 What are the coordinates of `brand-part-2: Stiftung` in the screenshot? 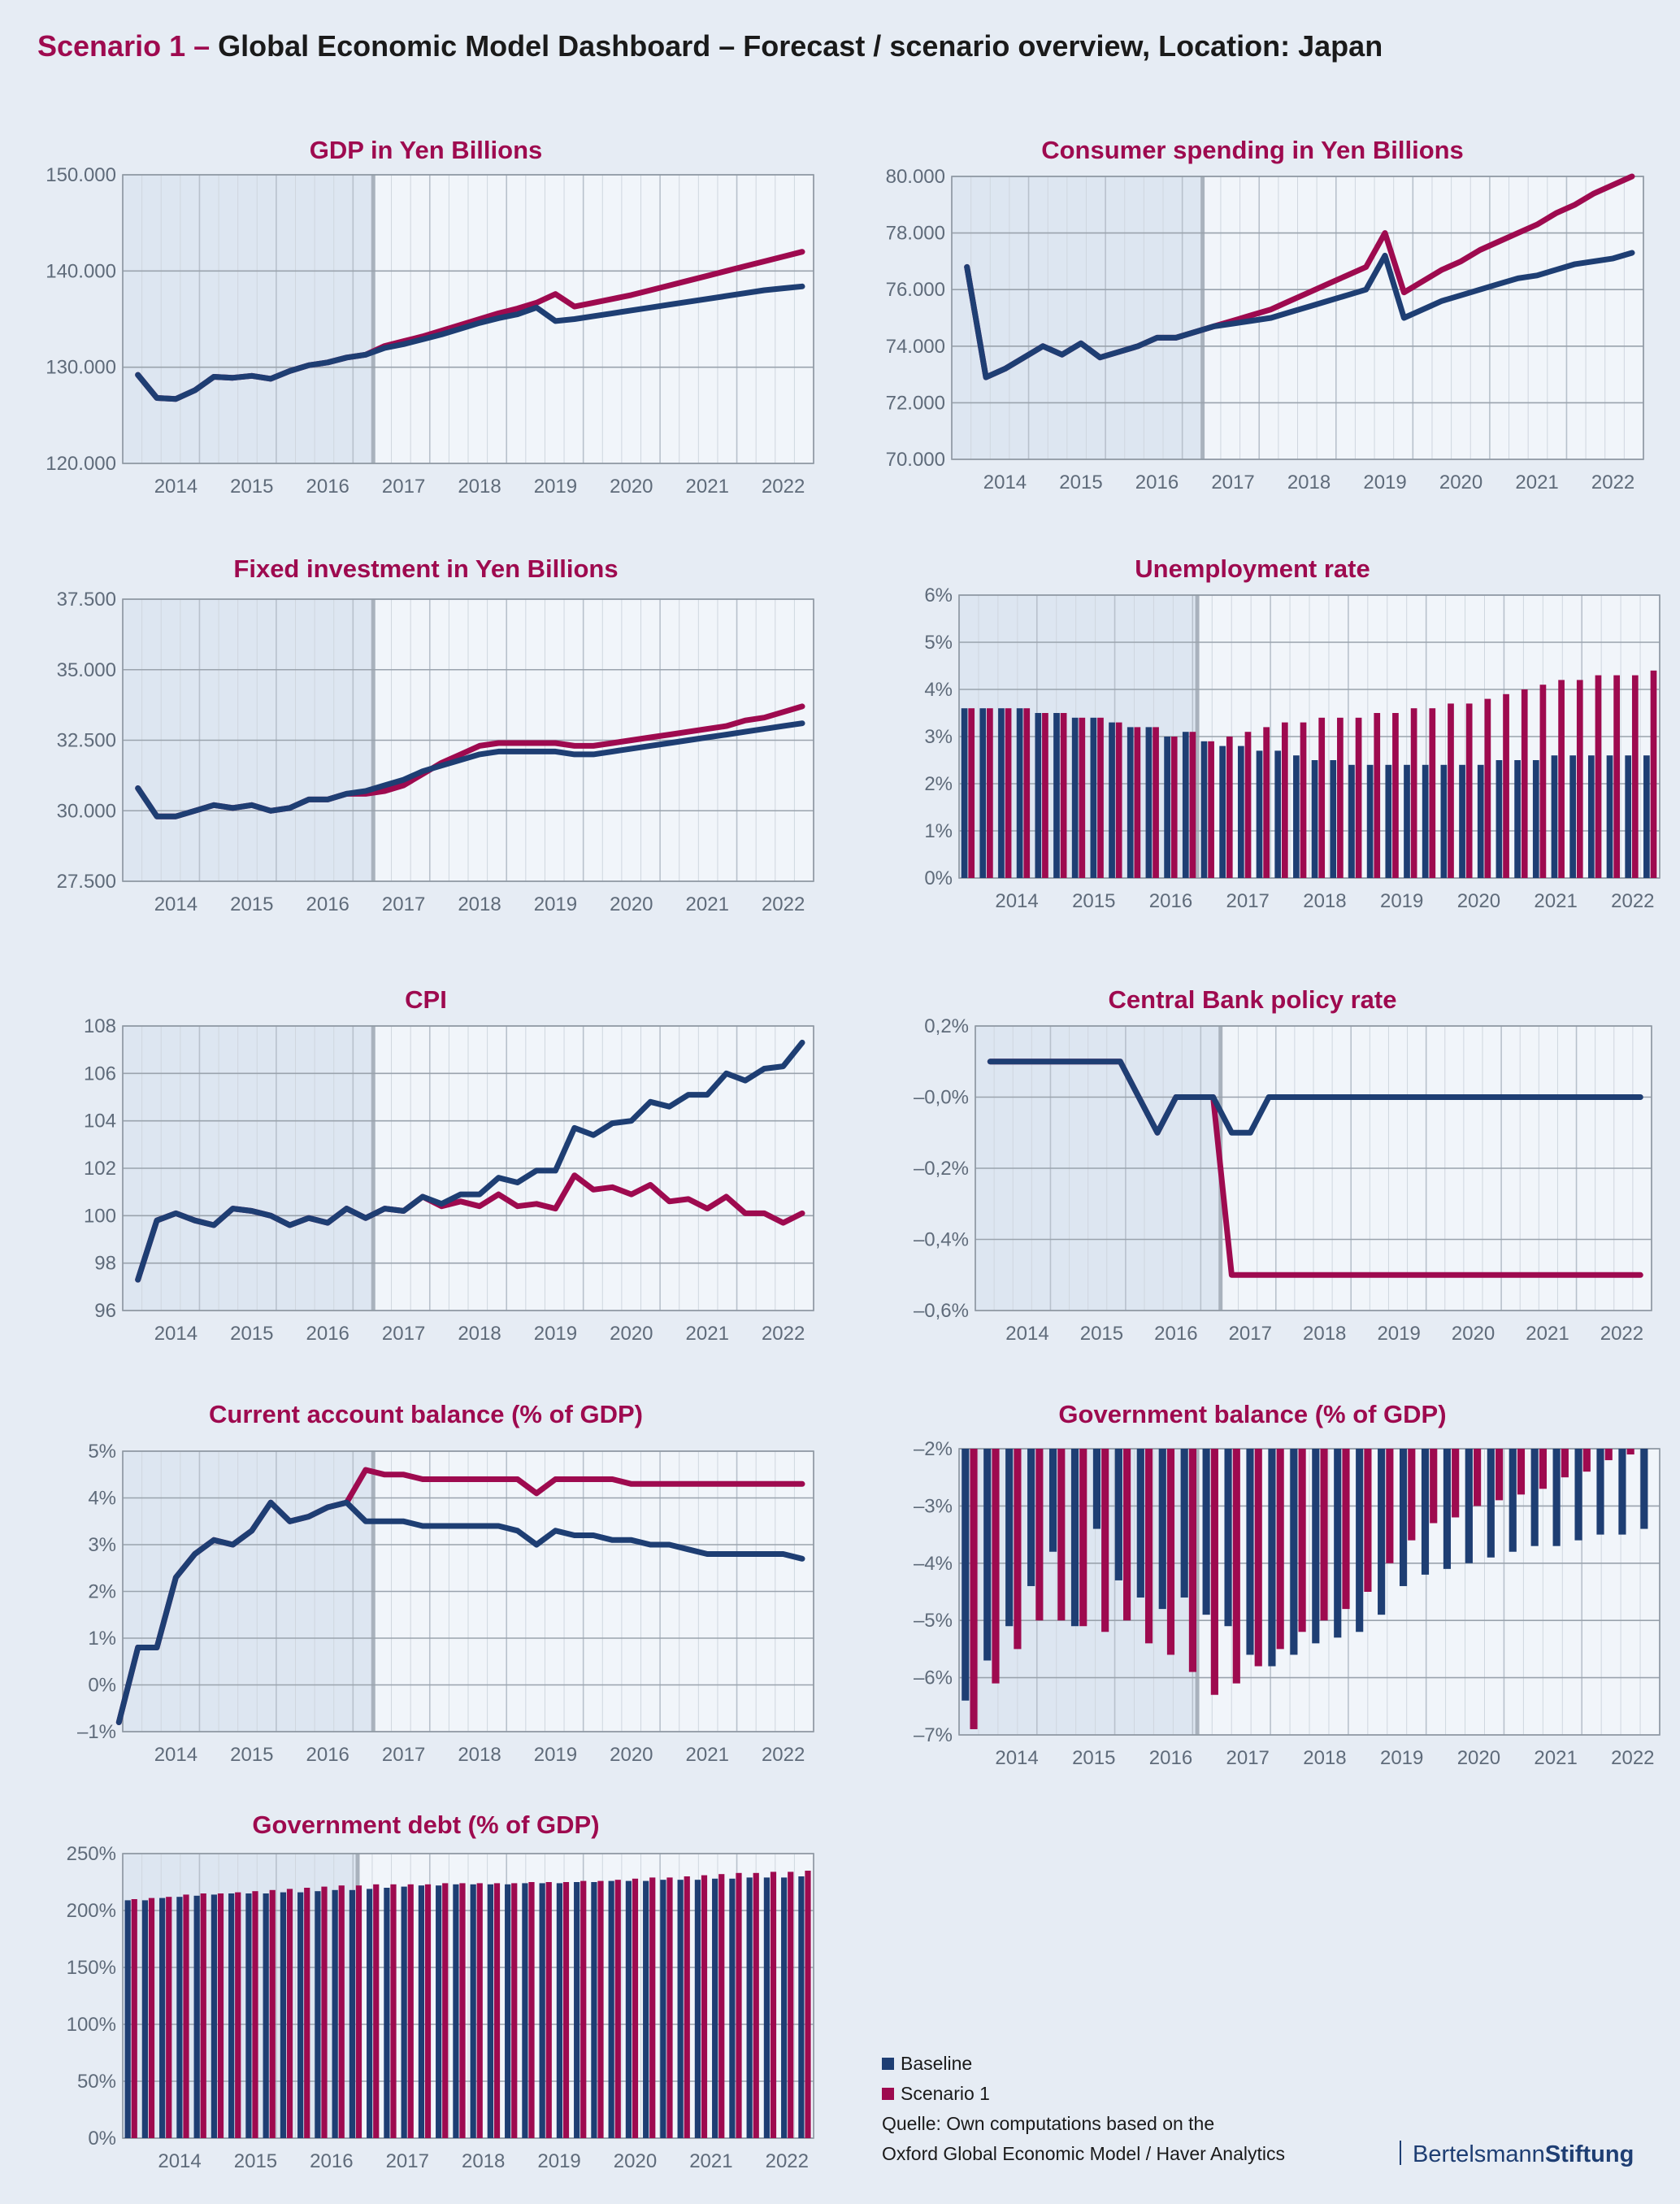 It's located at (1589, 2154).